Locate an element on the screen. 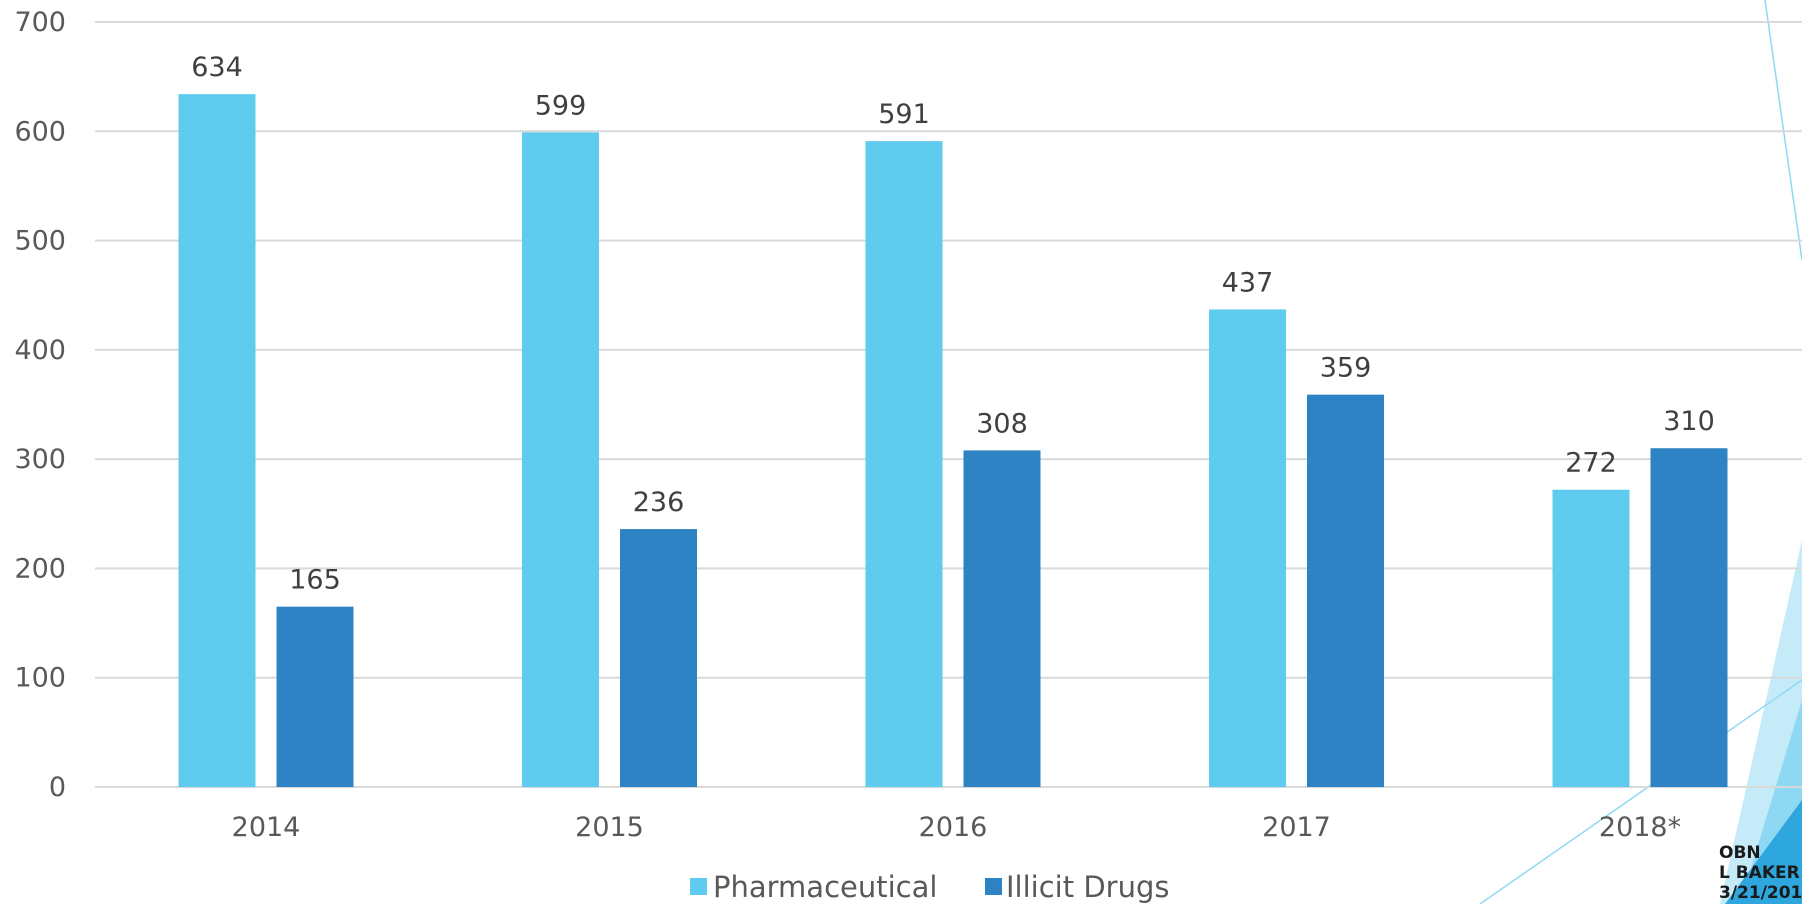  x-tick-label: 2017 is located at coordinates (1296, 827).